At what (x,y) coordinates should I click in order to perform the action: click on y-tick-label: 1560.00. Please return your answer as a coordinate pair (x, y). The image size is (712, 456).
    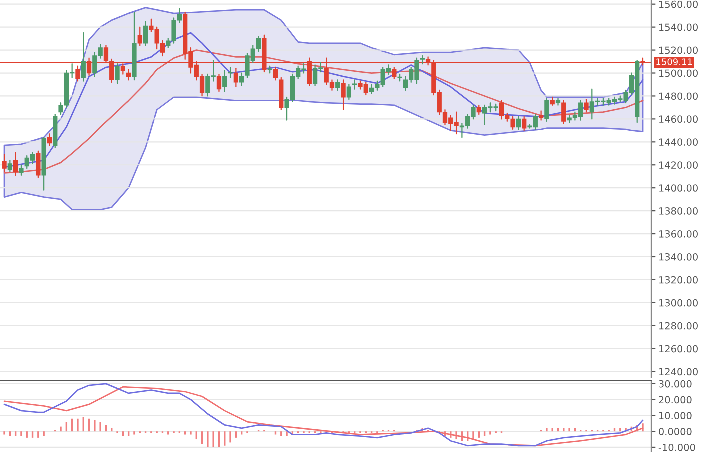
    Looking at the image, I should click on (678, 4).